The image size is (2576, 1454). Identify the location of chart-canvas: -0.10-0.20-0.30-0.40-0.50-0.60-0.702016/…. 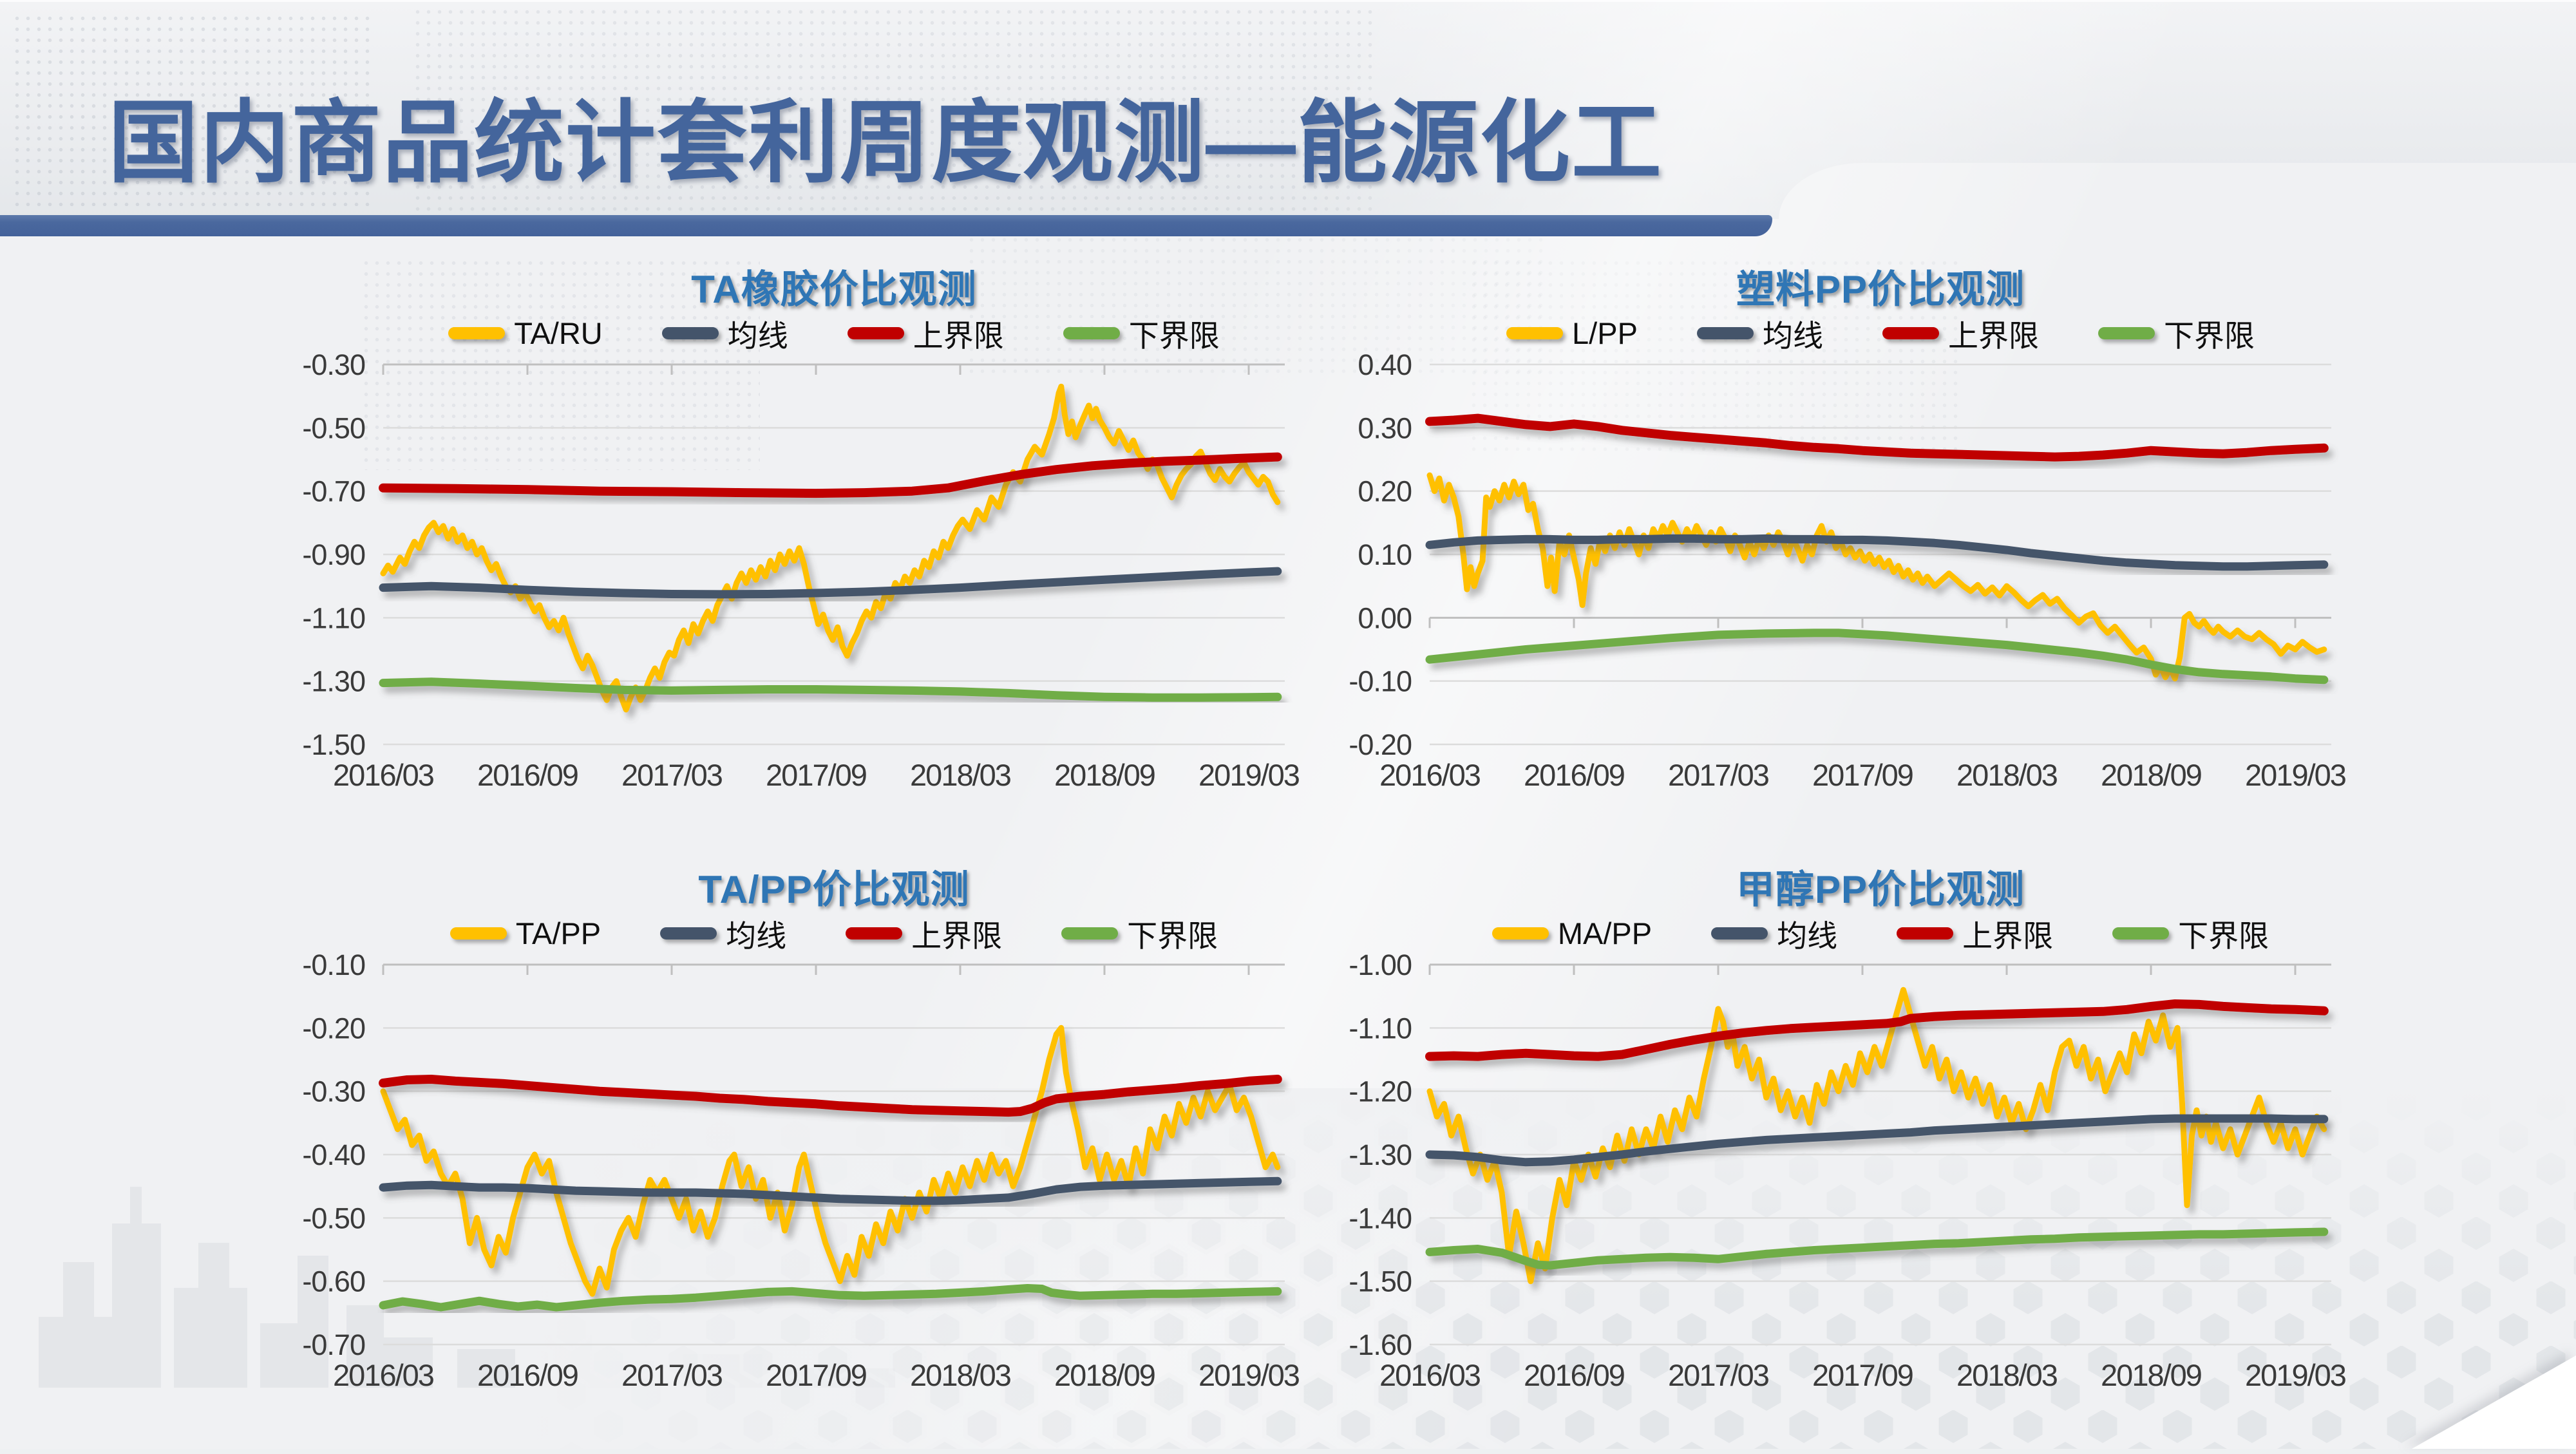
(801, 1172).